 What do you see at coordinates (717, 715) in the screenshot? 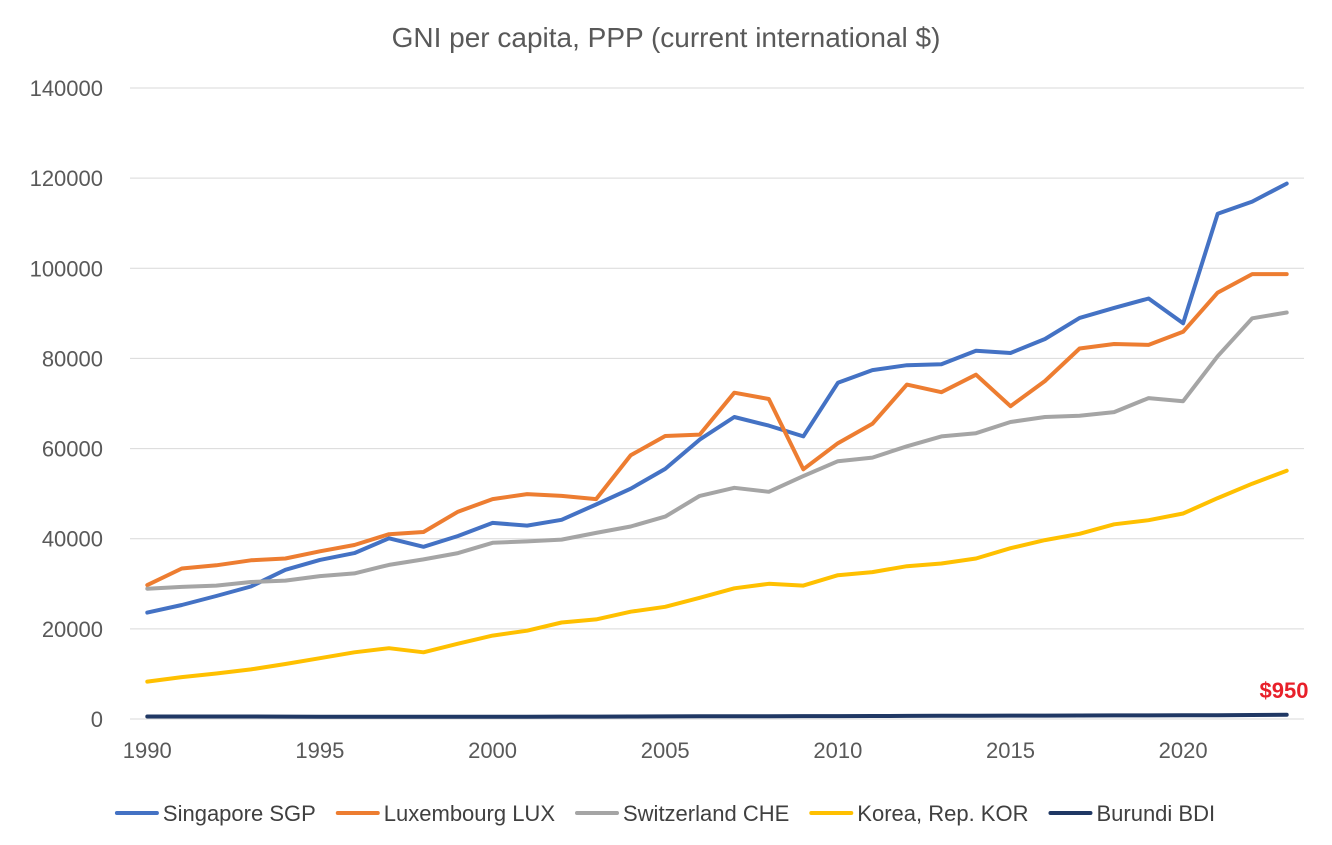
I see `series-line-burundi-bdi` at bounding box center [717, 715].